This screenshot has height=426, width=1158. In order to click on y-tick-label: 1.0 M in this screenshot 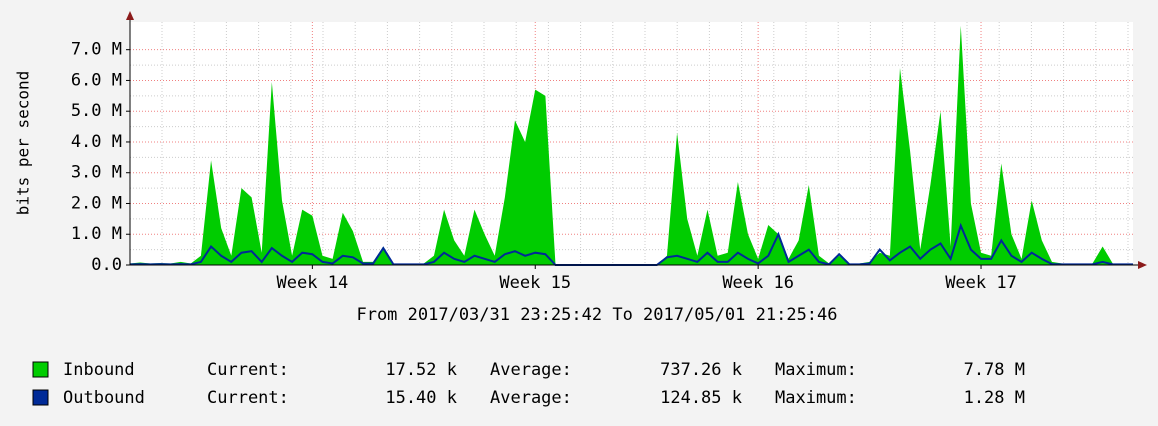, I will do `click(96, 234)`.